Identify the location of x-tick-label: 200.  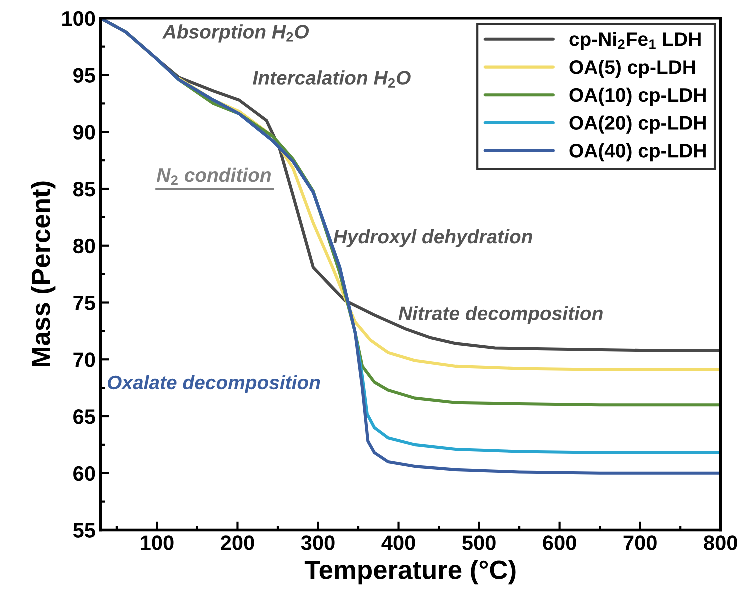
(237, 543).